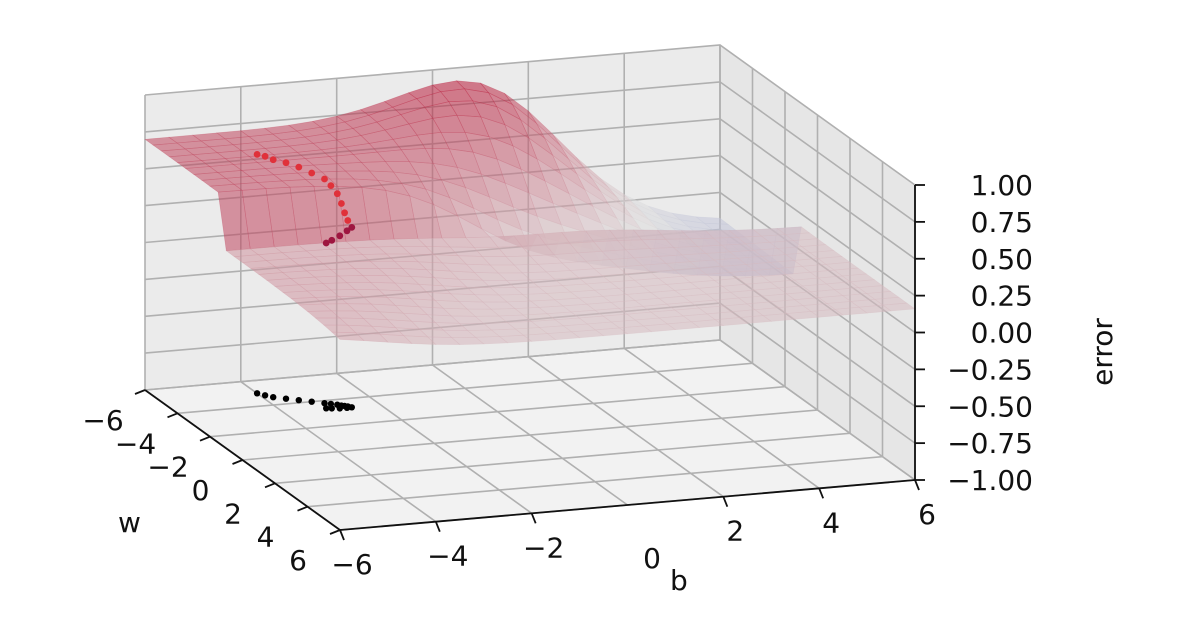  Describe the element at coordinates (679, 580) in the screenshot. I see `x-axis-label: b` at that location.